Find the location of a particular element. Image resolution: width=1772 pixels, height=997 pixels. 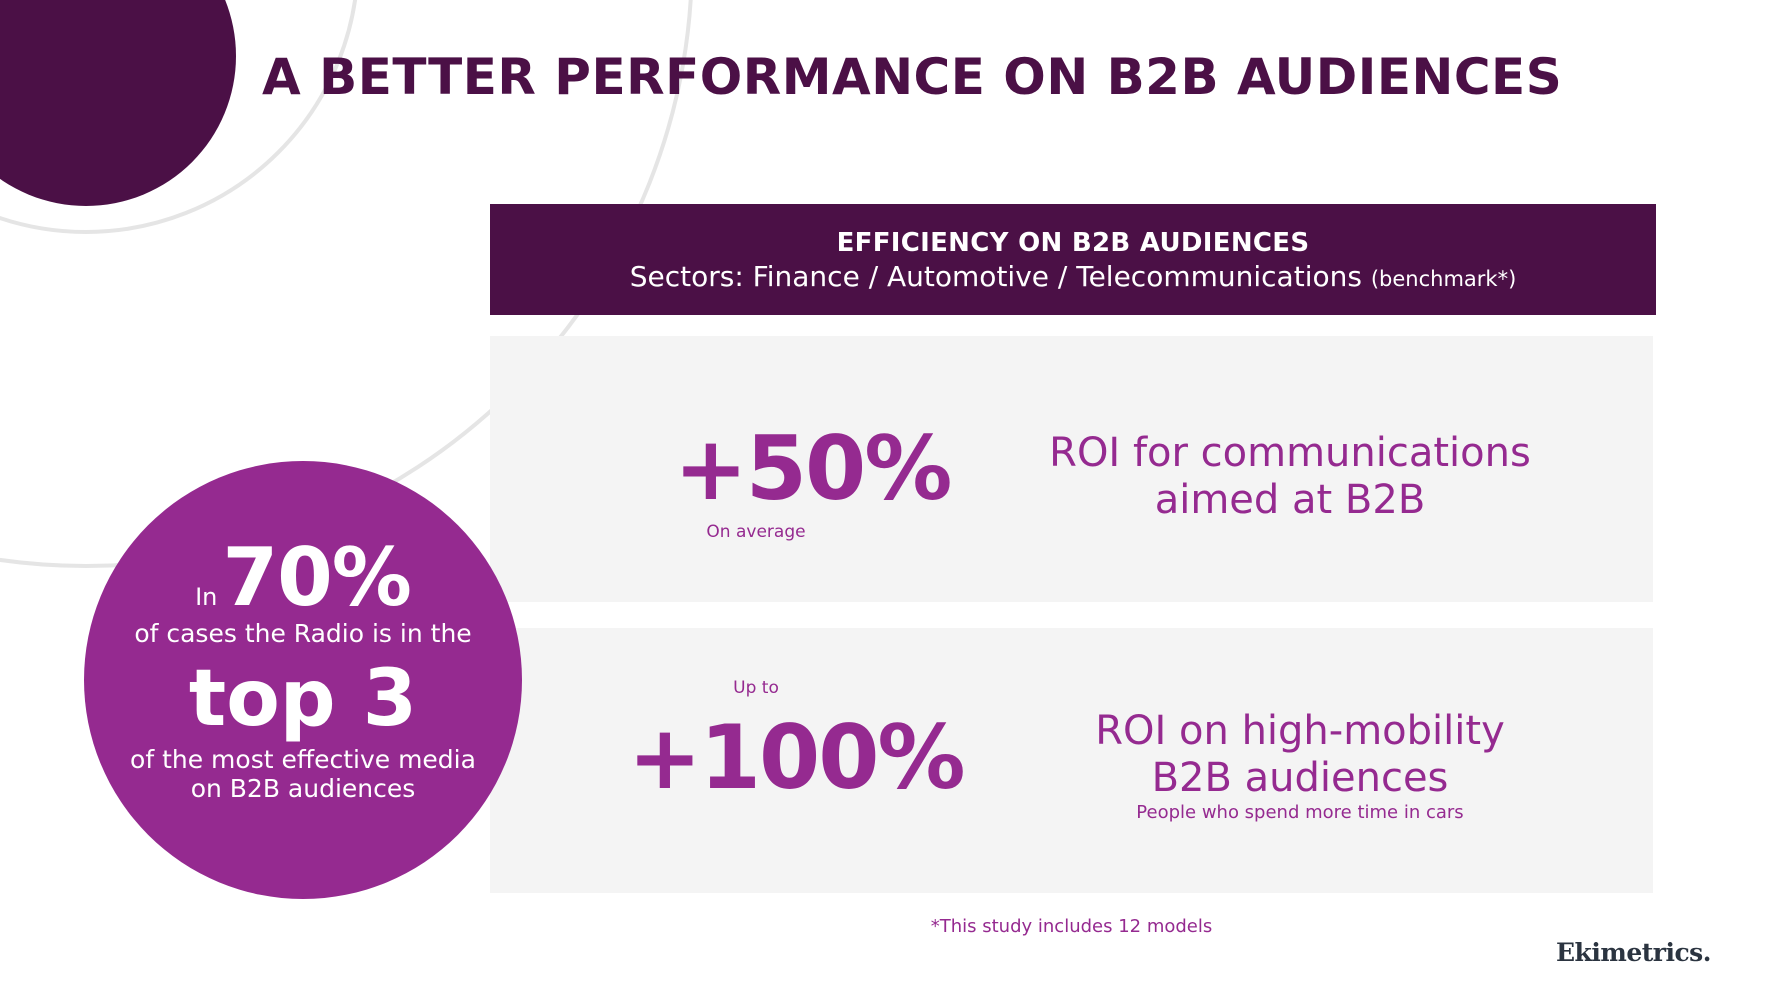

circle-line-3: on B2B audiences is located at coordinates (303, 788).